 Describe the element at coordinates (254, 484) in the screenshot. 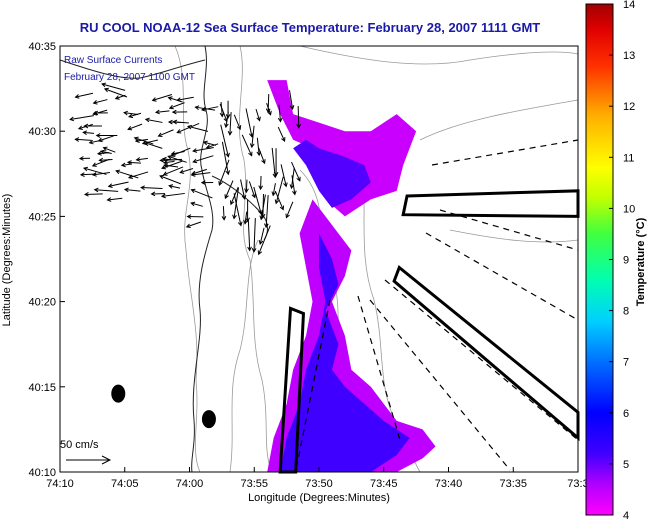

I see `x-tick-label: 73:55` at that location.